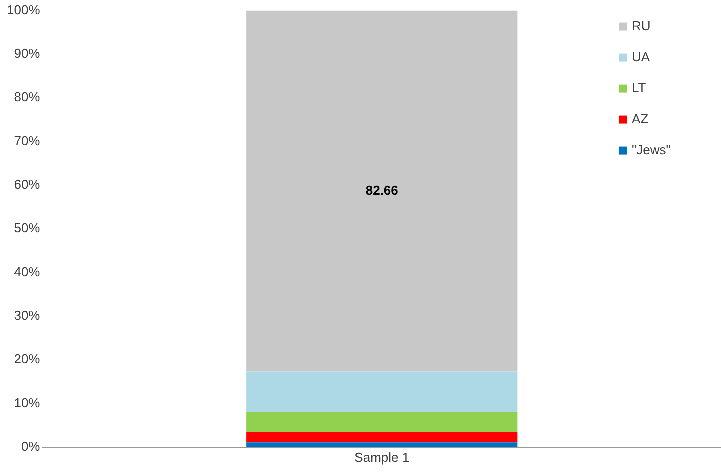 Image resolution: width=721 pixels, height=473 pixels. Describe the element at coordinates (27, 140) in the screenshot. I see `y-tick-label: 70%` at that location.